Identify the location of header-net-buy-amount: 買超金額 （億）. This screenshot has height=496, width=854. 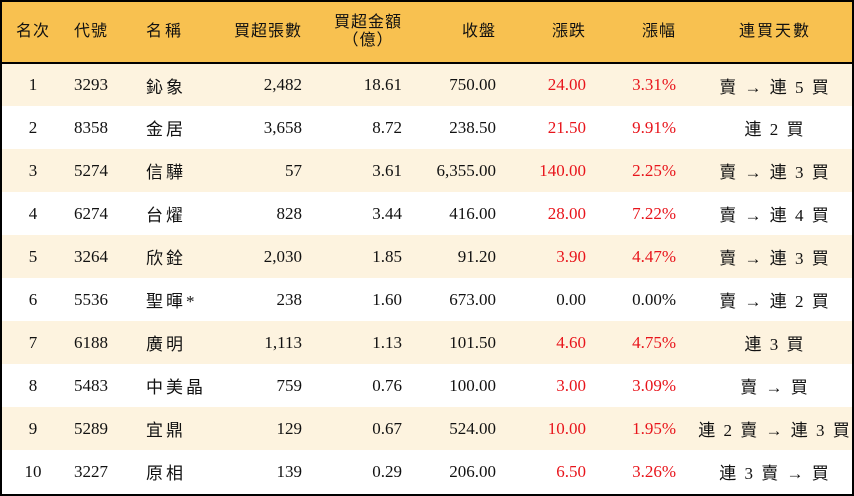
(370, 33).